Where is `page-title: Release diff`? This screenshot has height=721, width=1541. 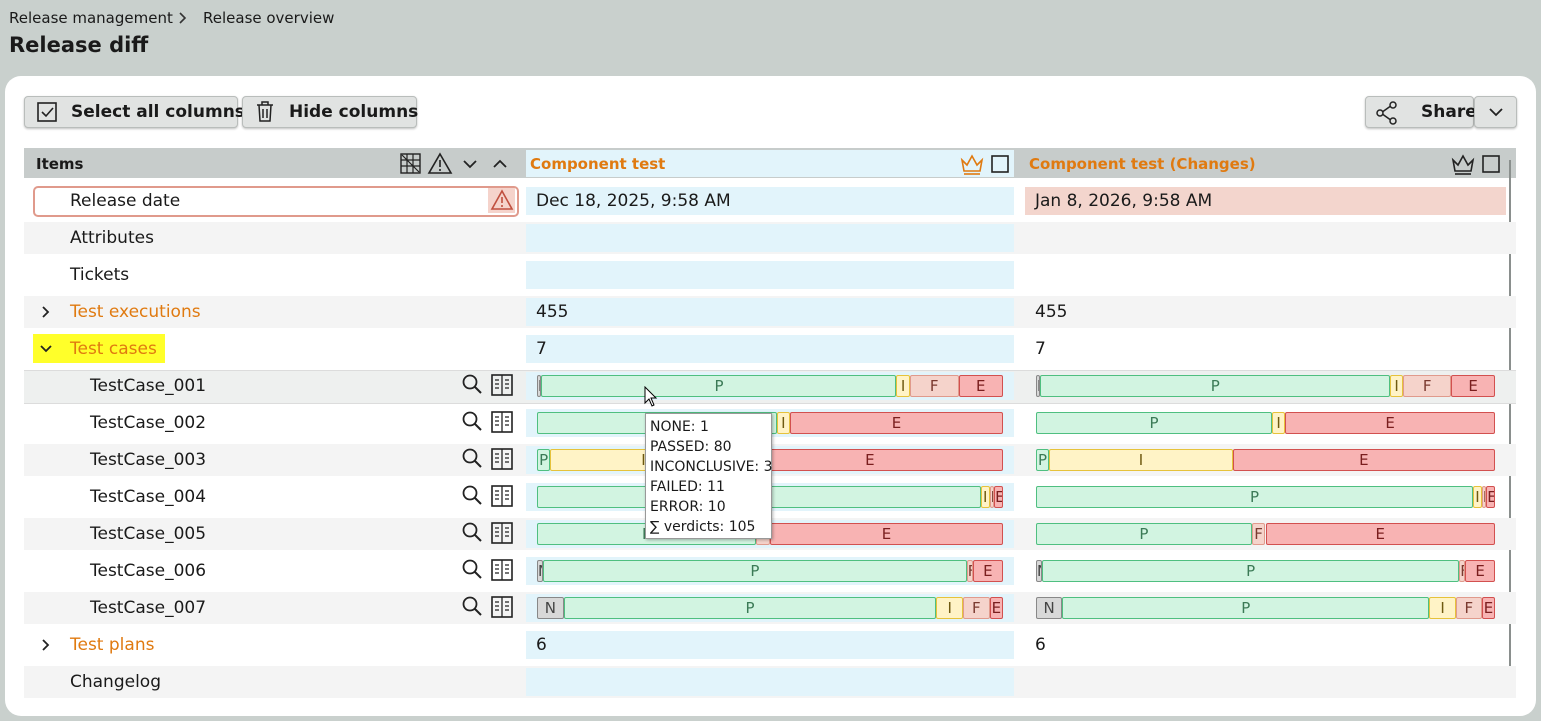
page-title: Release diff is located at coordinates (79, 45).